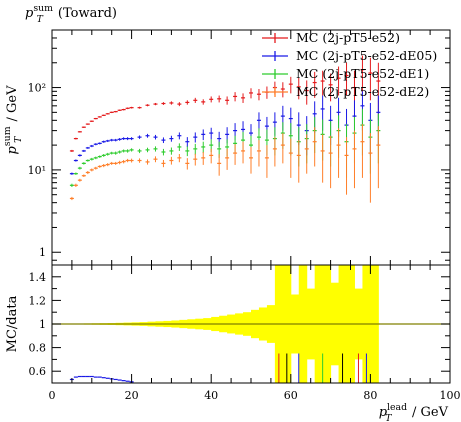 The image size is (461, 422). I want to click on y-axis-label: psumT / GeV, so click(13, 120).